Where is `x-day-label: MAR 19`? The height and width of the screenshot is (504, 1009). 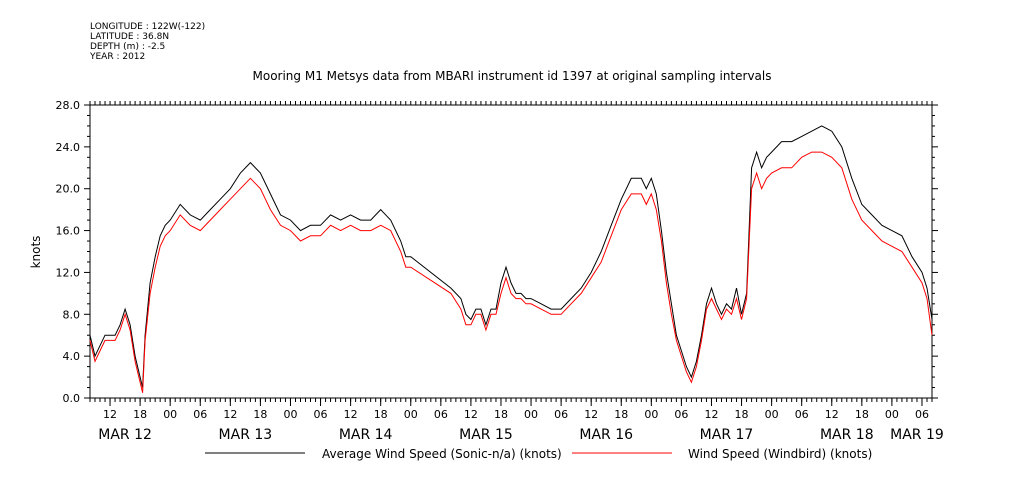 x-day-label: MAR 19 is located at coordinates (917, 435).